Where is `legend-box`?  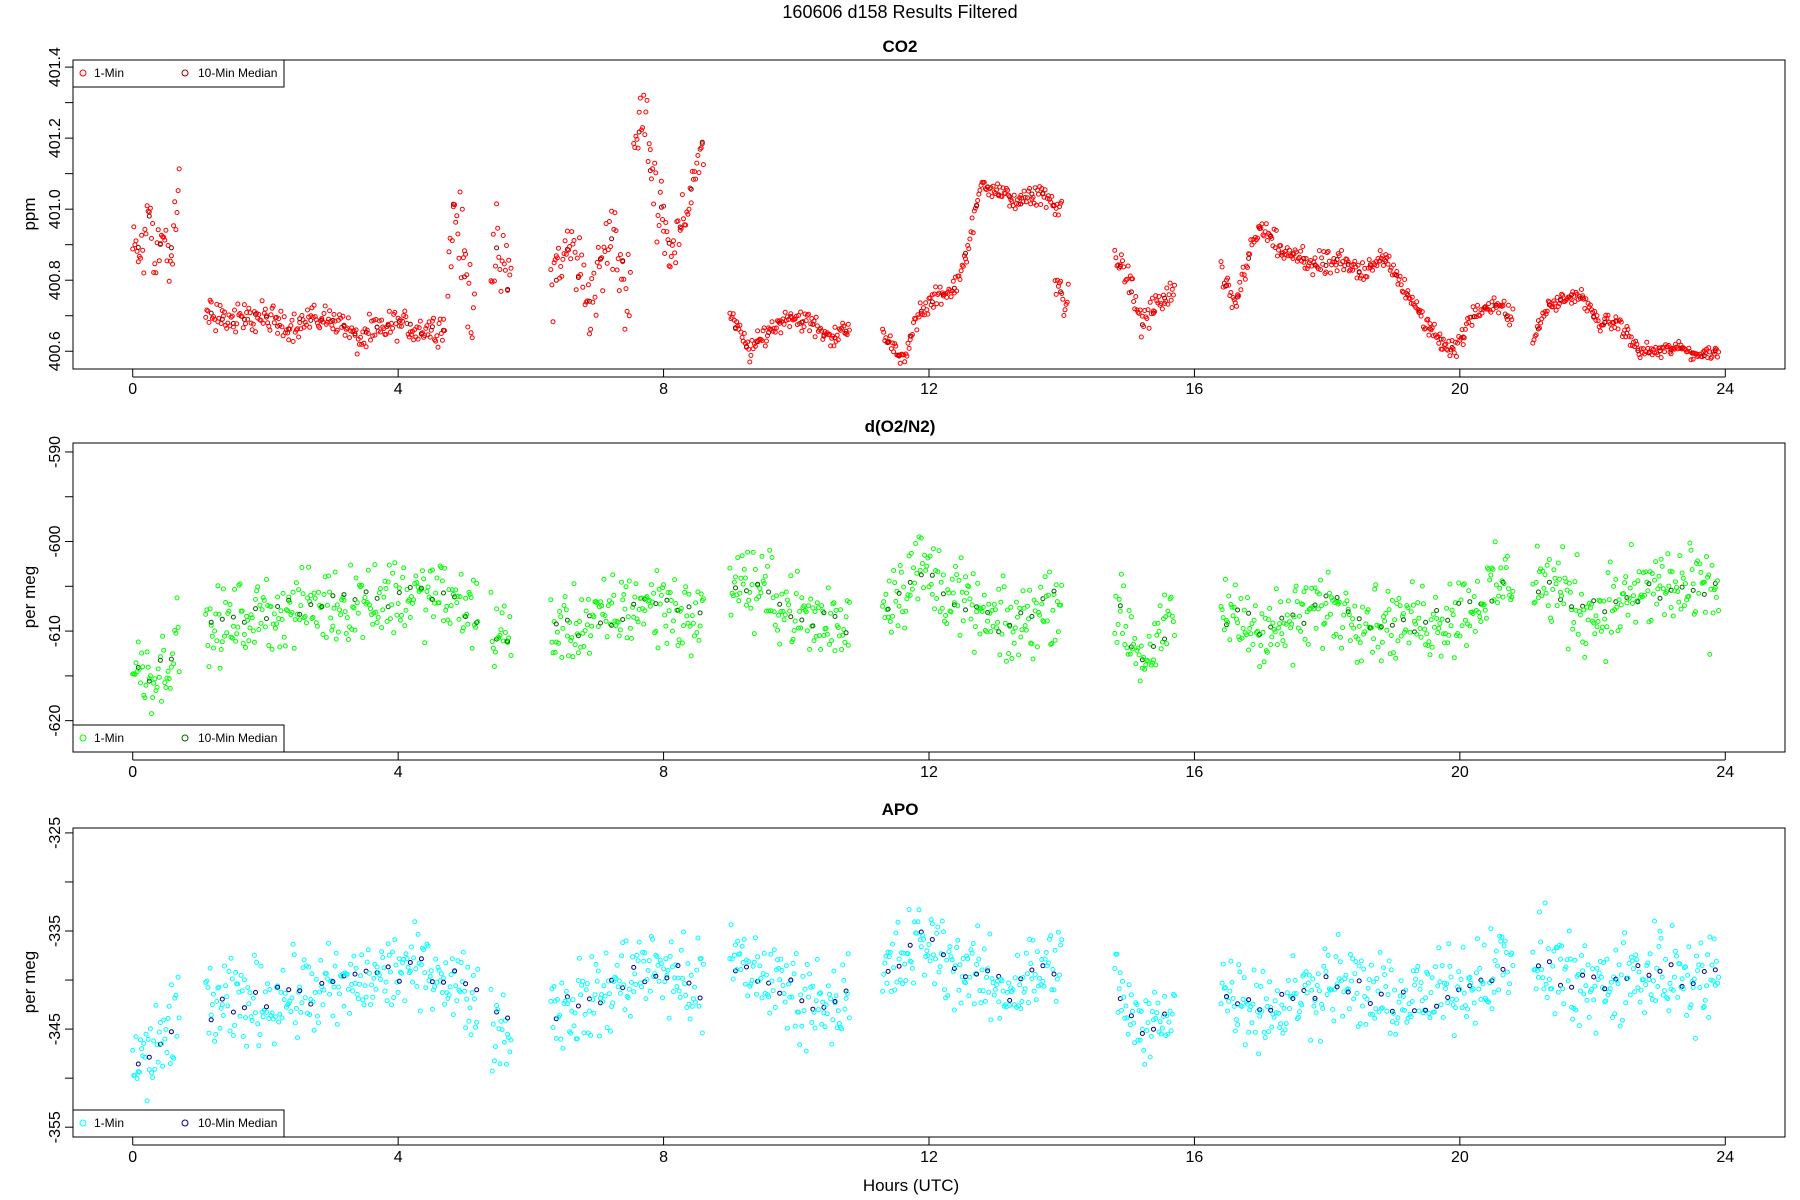
legend-box is located at coordinates (178, 738).